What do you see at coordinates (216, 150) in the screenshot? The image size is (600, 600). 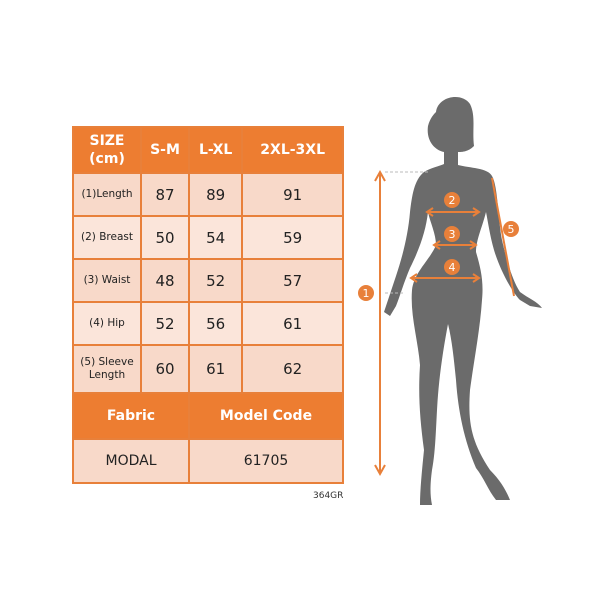 I see `col-header: L-XL` at bounding box center [216, 150].